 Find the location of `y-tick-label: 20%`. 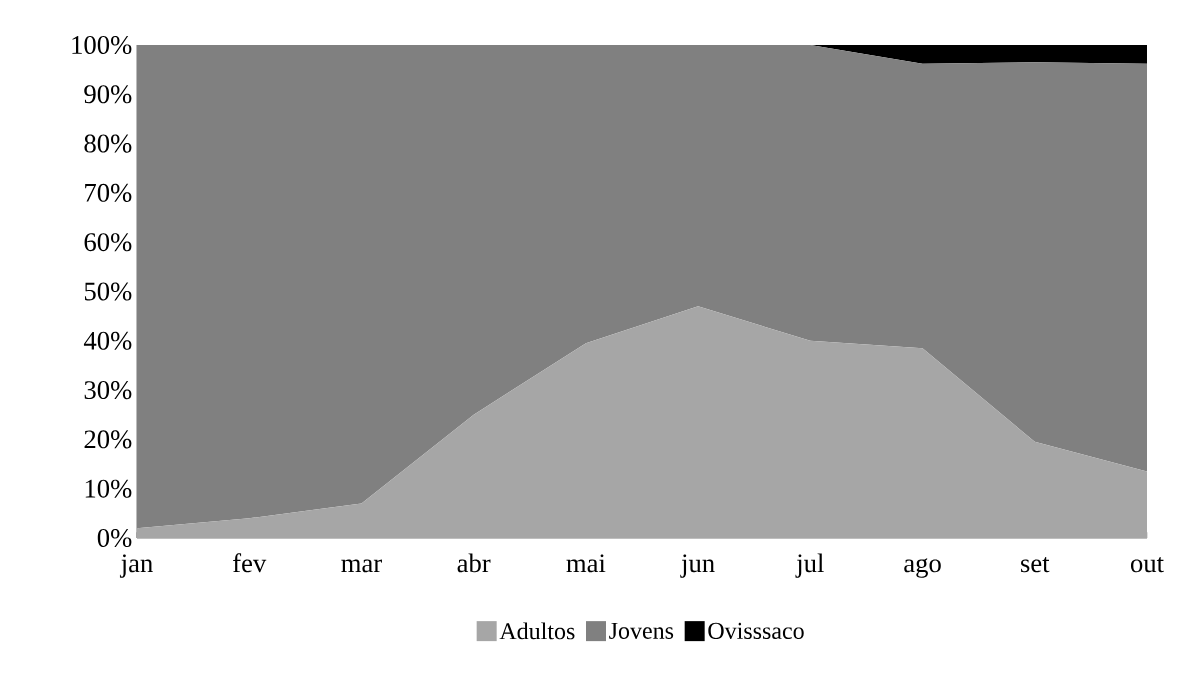

y-tick-label: 20% is located at coordinates (108, 439).